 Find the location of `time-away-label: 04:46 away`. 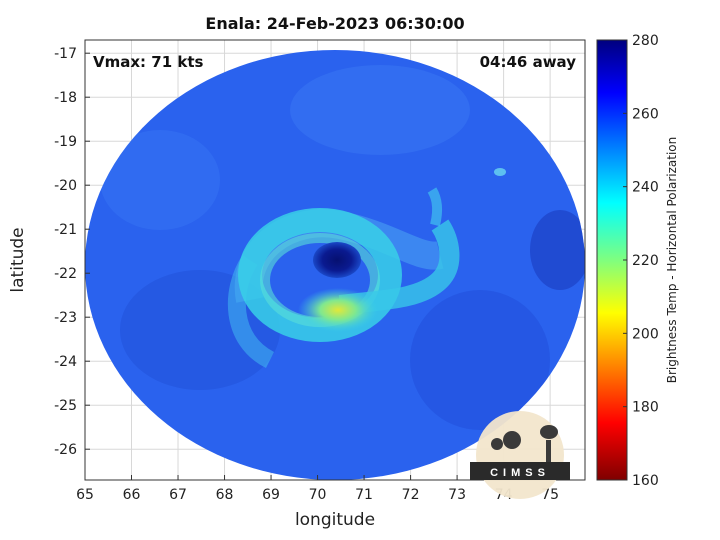

time-away-label: 04:46 away is located at coordinates (527, 62).